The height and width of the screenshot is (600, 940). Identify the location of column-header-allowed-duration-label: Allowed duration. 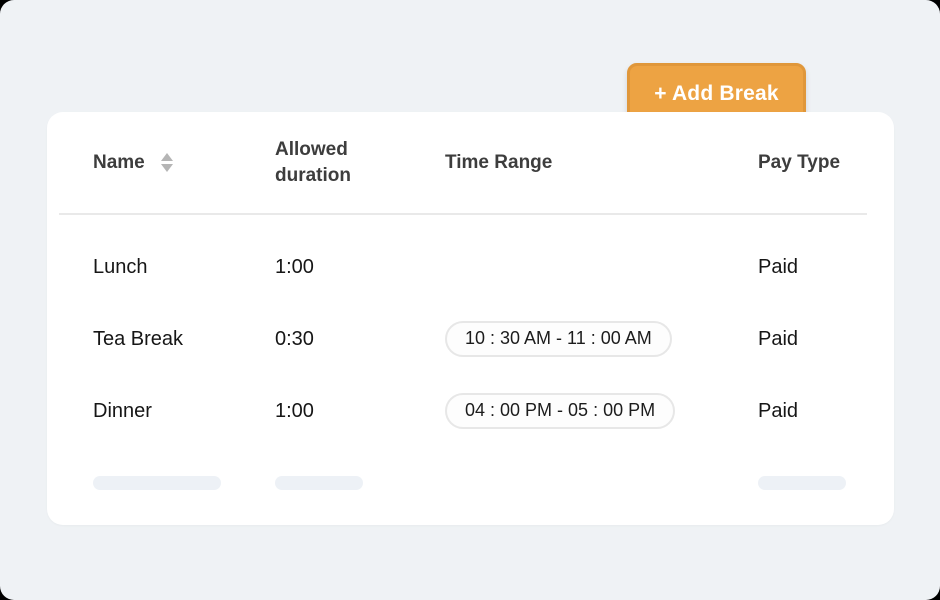
(313, 162).